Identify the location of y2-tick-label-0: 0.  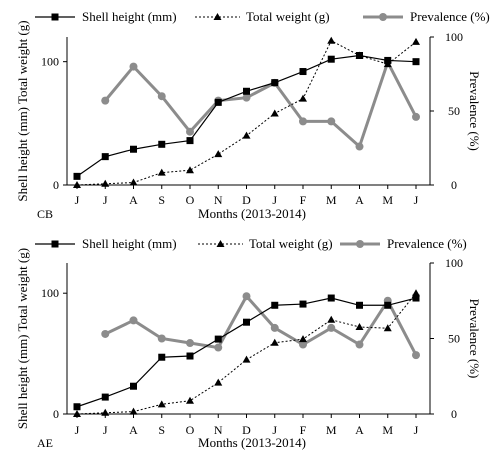
(454, 414).